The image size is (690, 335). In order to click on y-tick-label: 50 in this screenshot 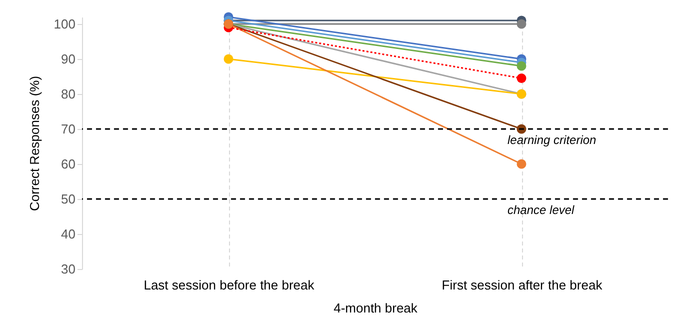, I will do `click(68, 199)`.